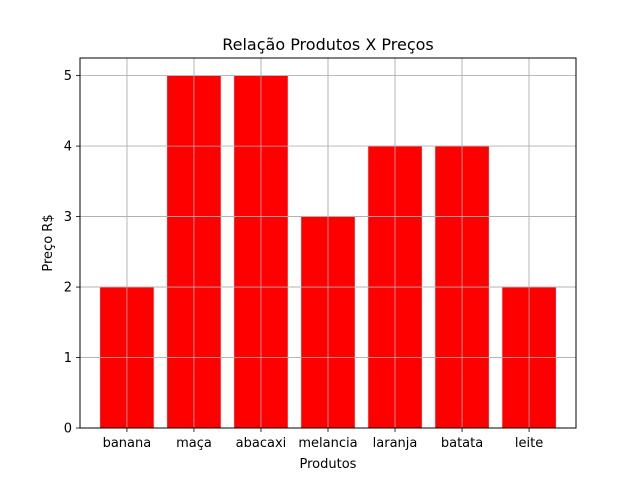 This screenshot has width=640, height=480. I want to click on y-axis-label: Preço R$, so click(48, 242).